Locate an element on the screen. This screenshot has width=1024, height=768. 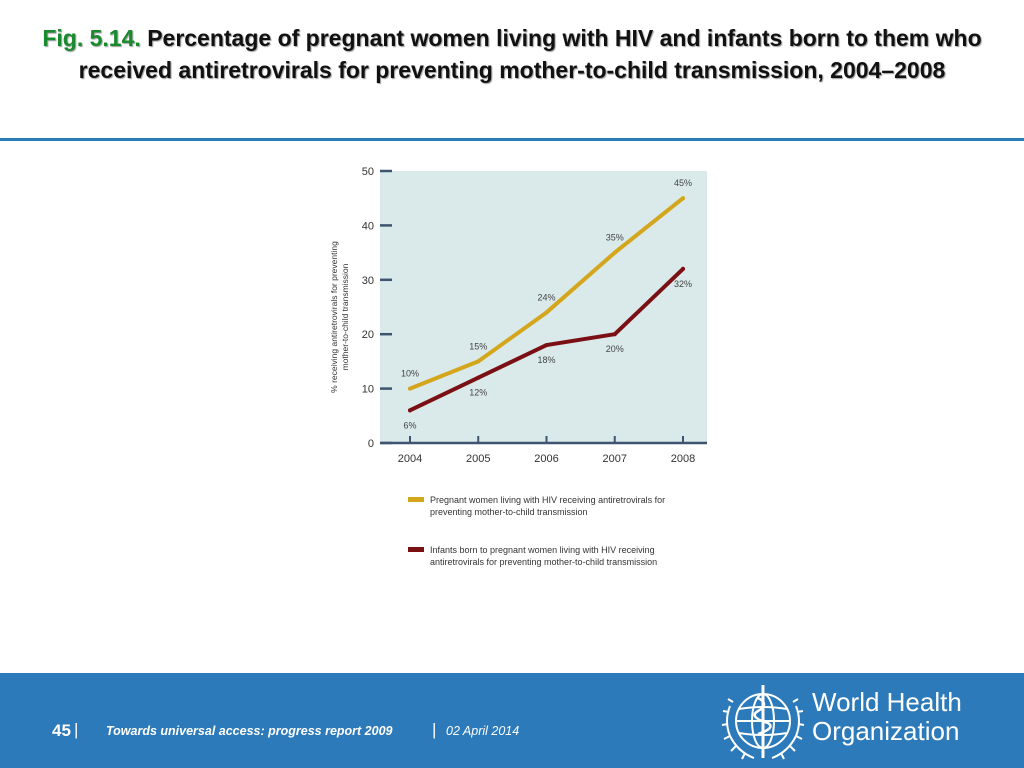
x-tick-label: 2005 is located at coordinates (478, 459).